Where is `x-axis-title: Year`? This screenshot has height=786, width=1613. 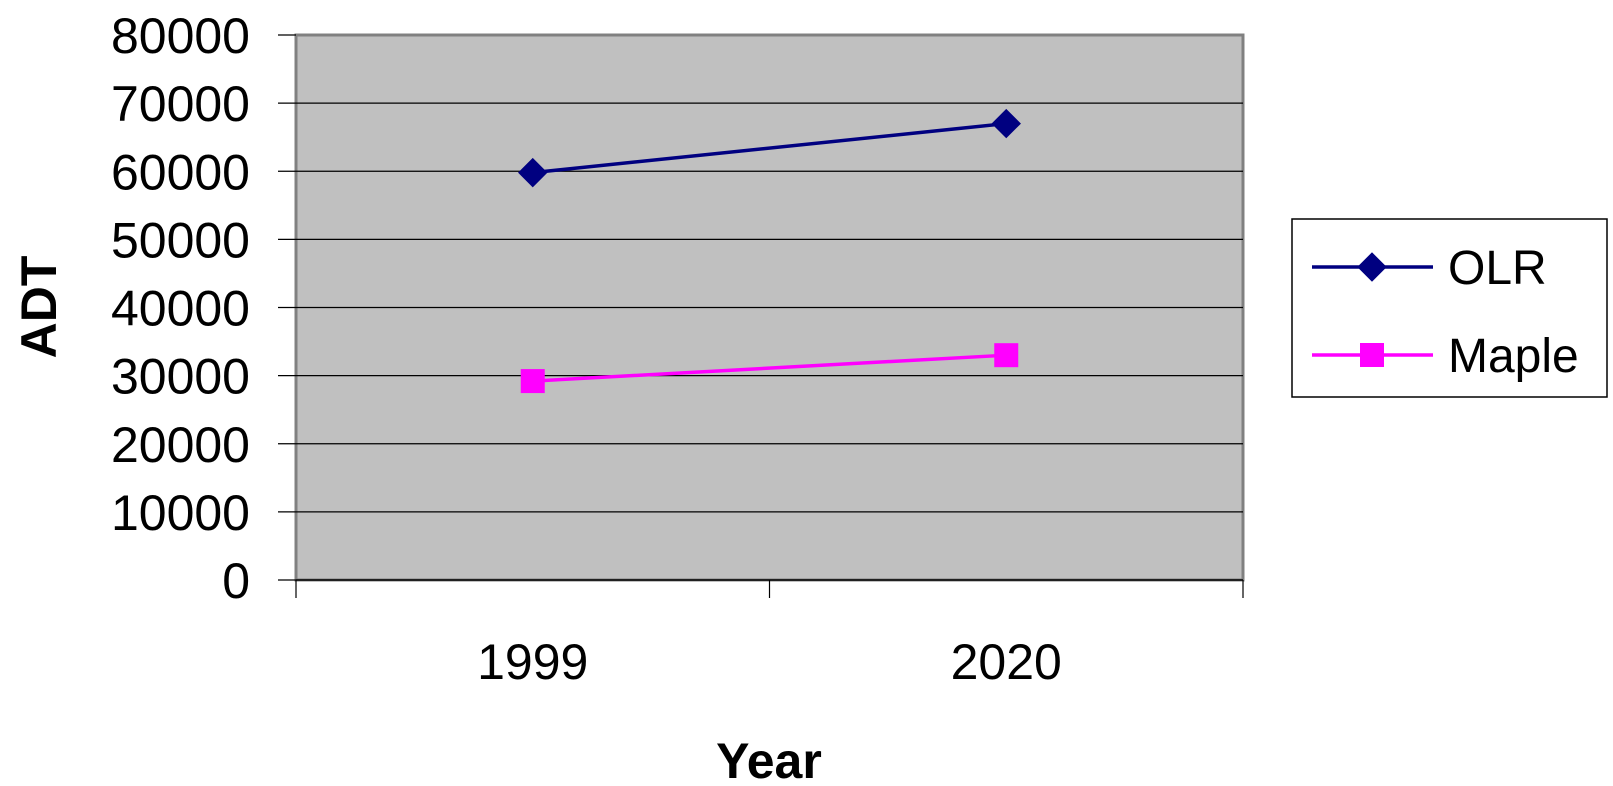
x-axis-title: Year is located at coordinates (769, 759).